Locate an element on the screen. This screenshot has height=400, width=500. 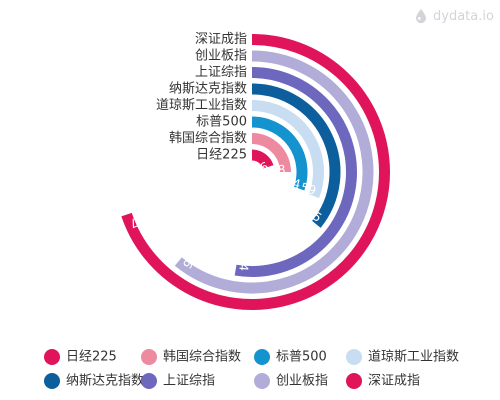
value-label-series-1: 9.38 is located at coordinates (272, 170).